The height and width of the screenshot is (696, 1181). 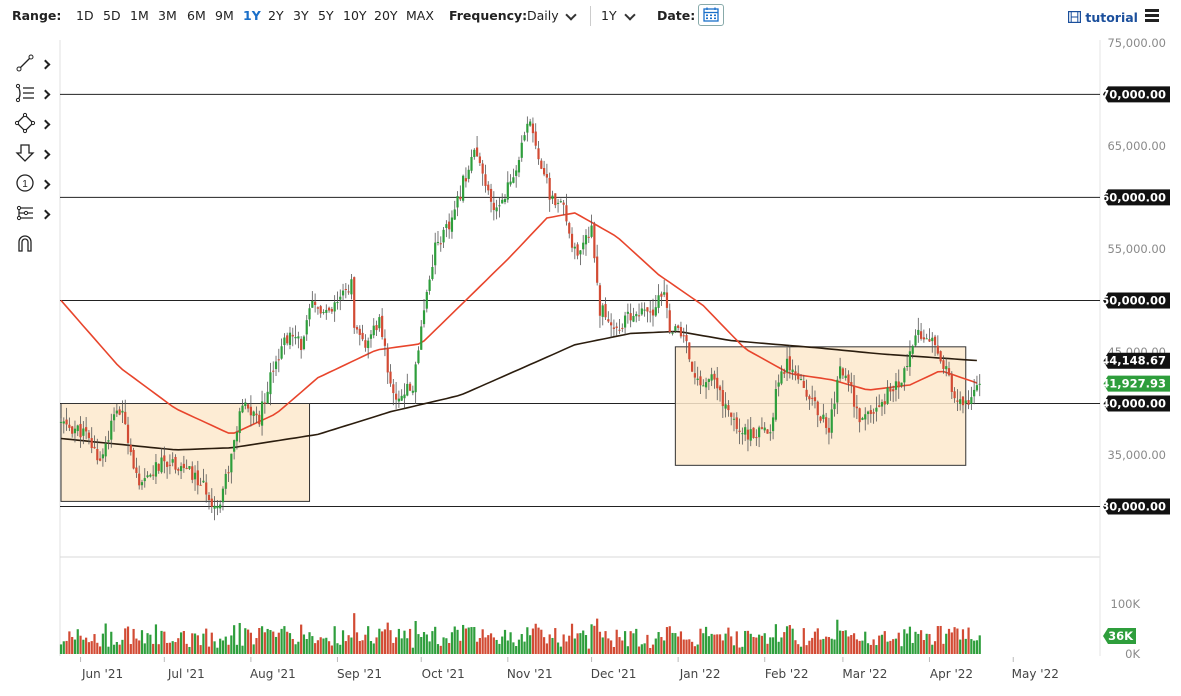 I want to click on range-1m-button: 1M, so click(x=139, y=15).